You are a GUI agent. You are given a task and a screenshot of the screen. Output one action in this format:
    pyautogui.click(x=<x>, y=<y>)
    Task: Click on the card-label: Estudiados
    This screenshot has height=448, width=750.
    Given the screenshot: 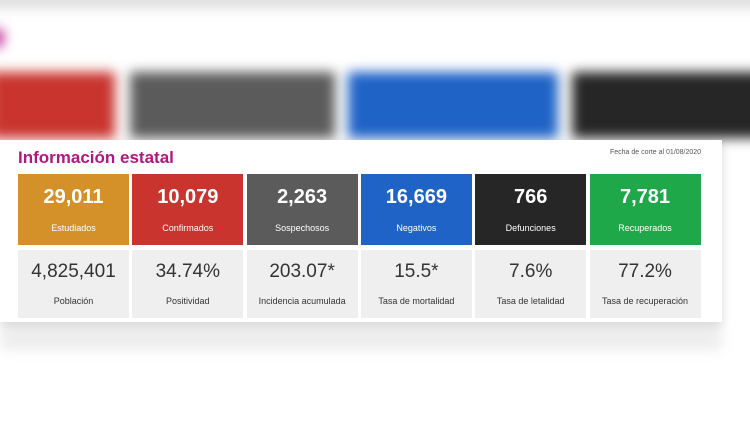 What is the action you would take?
    pyautogui.click(x=73, y=228)
    